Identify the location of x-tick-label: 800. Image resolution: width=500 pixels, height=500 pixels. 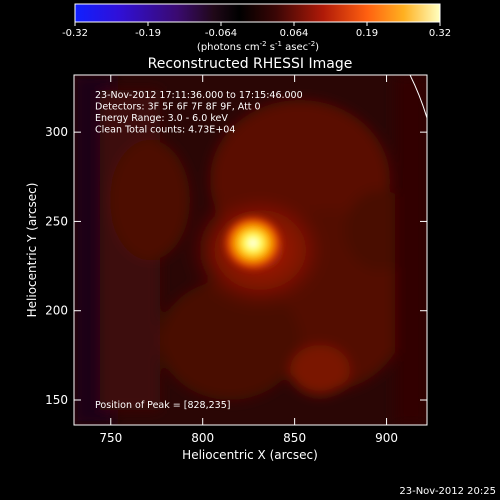
(202, 438).